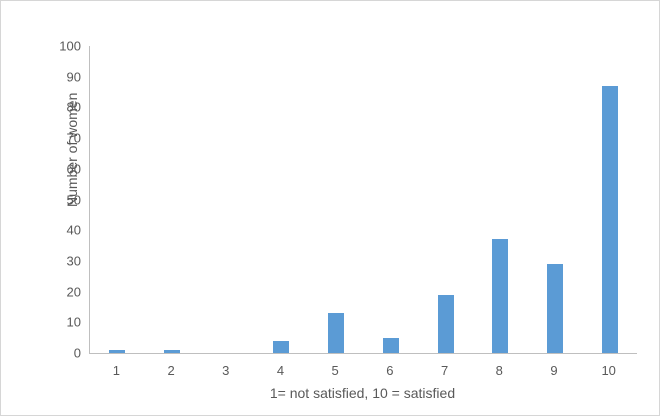 This screenshot has height=418, width=662. What do you see at coordinates (335, 370) in the screenshot?
I see `x-tick-label: 5` at bounding box center [335, 370].